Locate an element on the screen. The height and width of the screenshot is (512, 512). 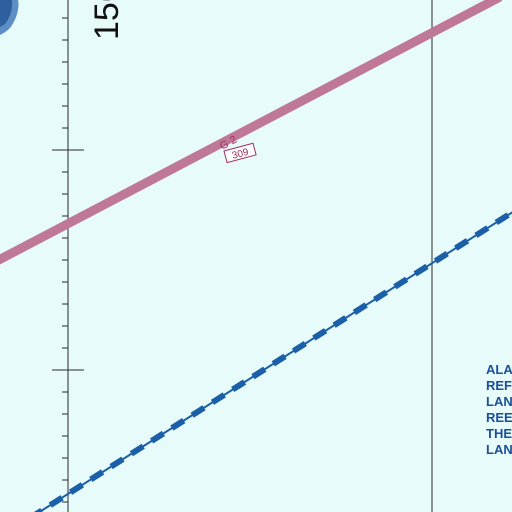
area-note-line-2: REF is located at coordinates (499, 385).